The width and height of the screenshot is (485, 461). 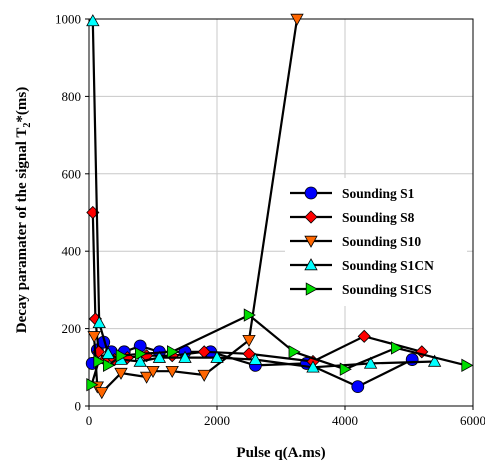 I want to click on legend-item: Sounding S8, so click(x=352, y=217).